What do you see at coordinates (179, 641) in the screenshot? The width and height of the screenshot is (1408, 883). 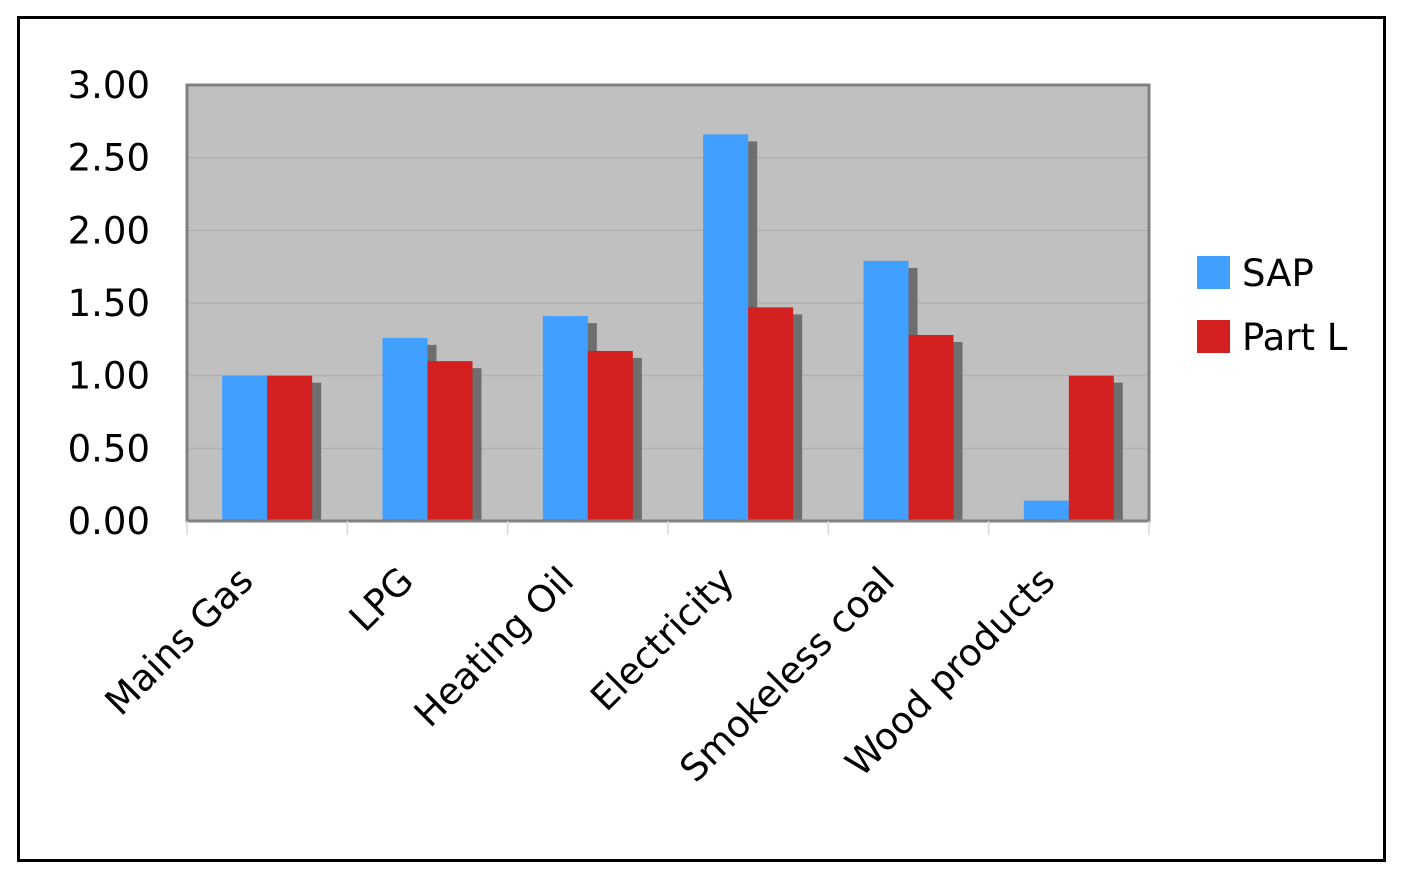 I see `x-tick-label-mains-gas: Mains Gas` at bounding box center [179, 641].